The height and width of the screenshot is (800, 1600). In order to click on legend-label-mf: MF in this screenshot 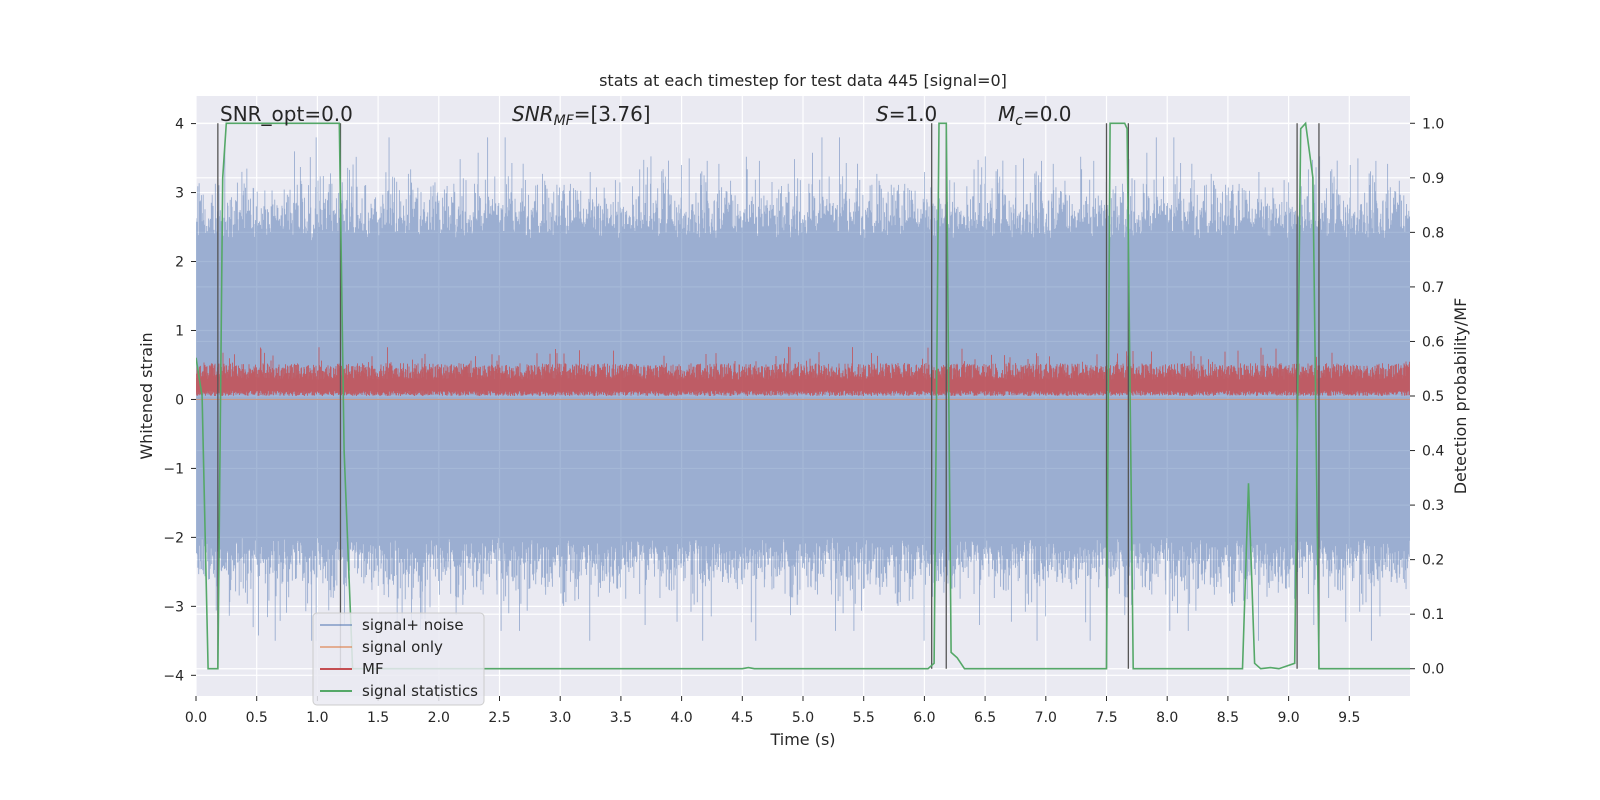, I will do `click(373, 669)`.